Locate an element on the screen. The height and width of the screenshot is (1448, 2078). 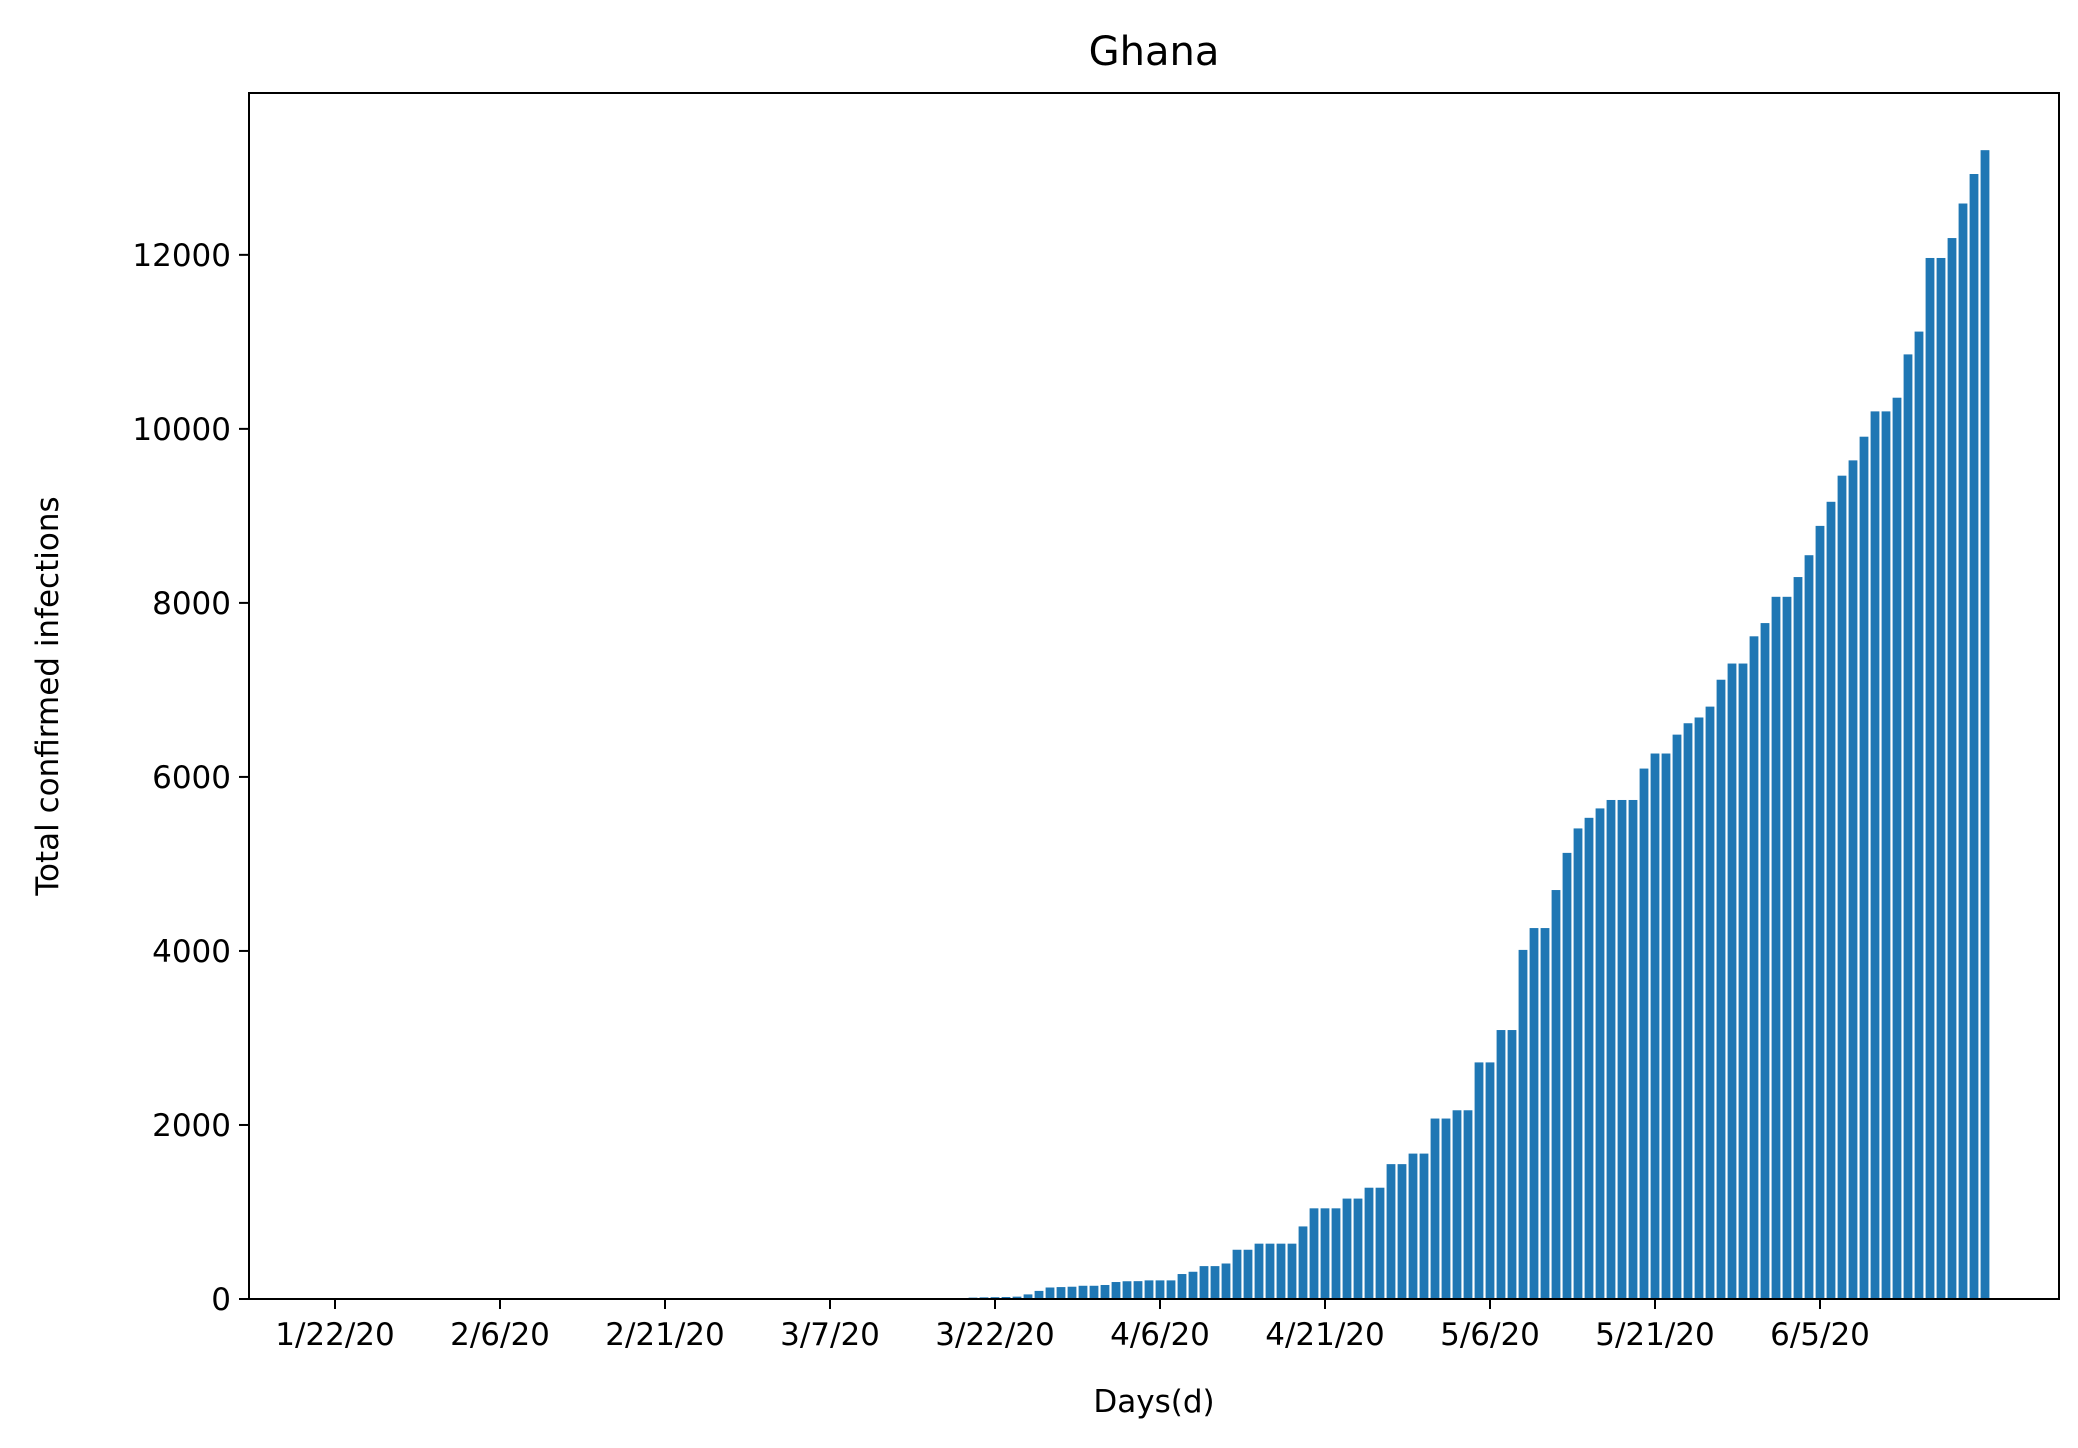
y-tick-label: 2000 is located at coordinates (191, 1126).